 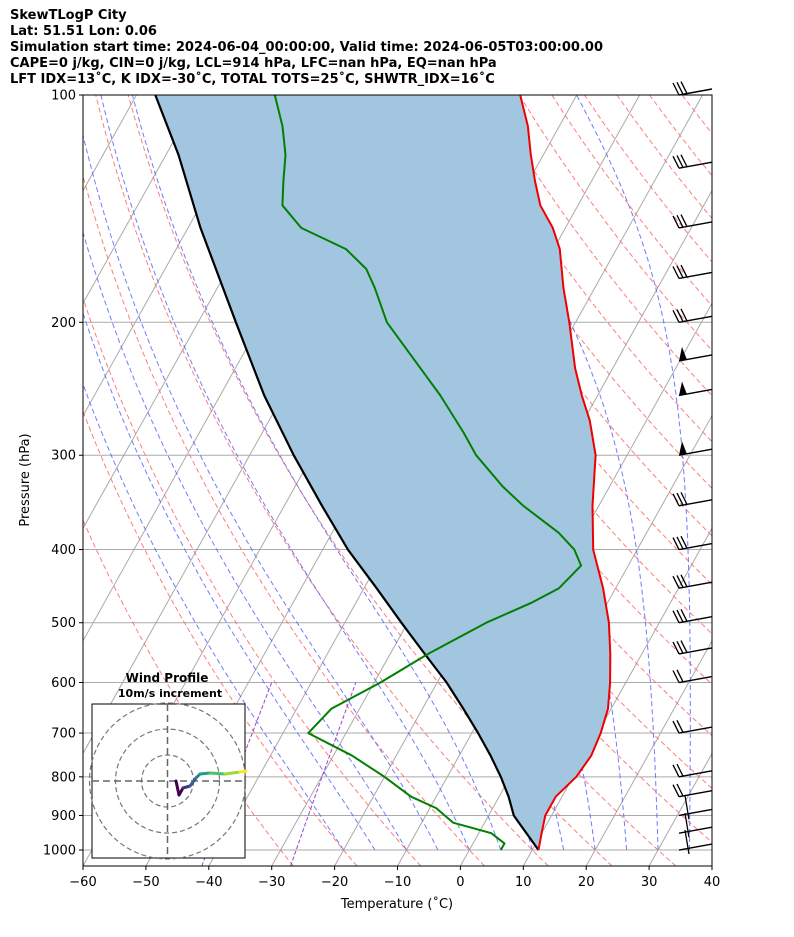 What do you see at coordinates (63, 323) in the screenshot?
I see `y-tick-label: 200` at bounding box center [63, 323].